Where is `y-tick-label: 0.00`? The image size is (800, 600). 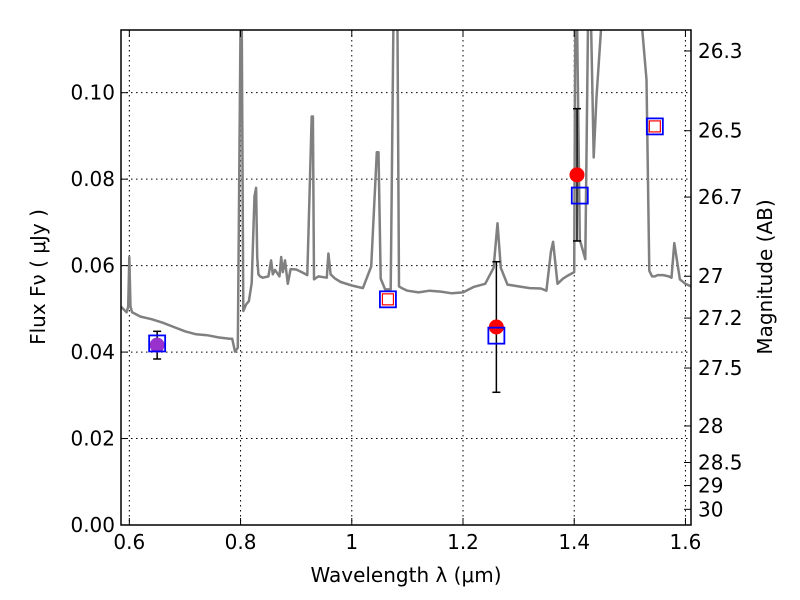
y-tick-label: 0.00 is located at coordinates (92, 525).